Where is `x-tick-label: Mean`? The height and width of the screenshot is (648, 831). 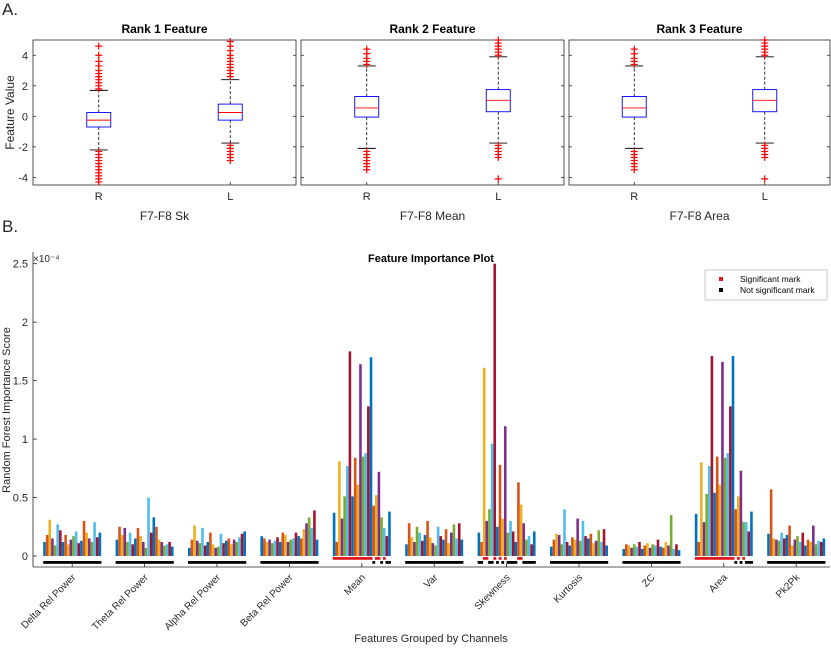 x-tick-label: Mean is located at coordinates (354, 584).